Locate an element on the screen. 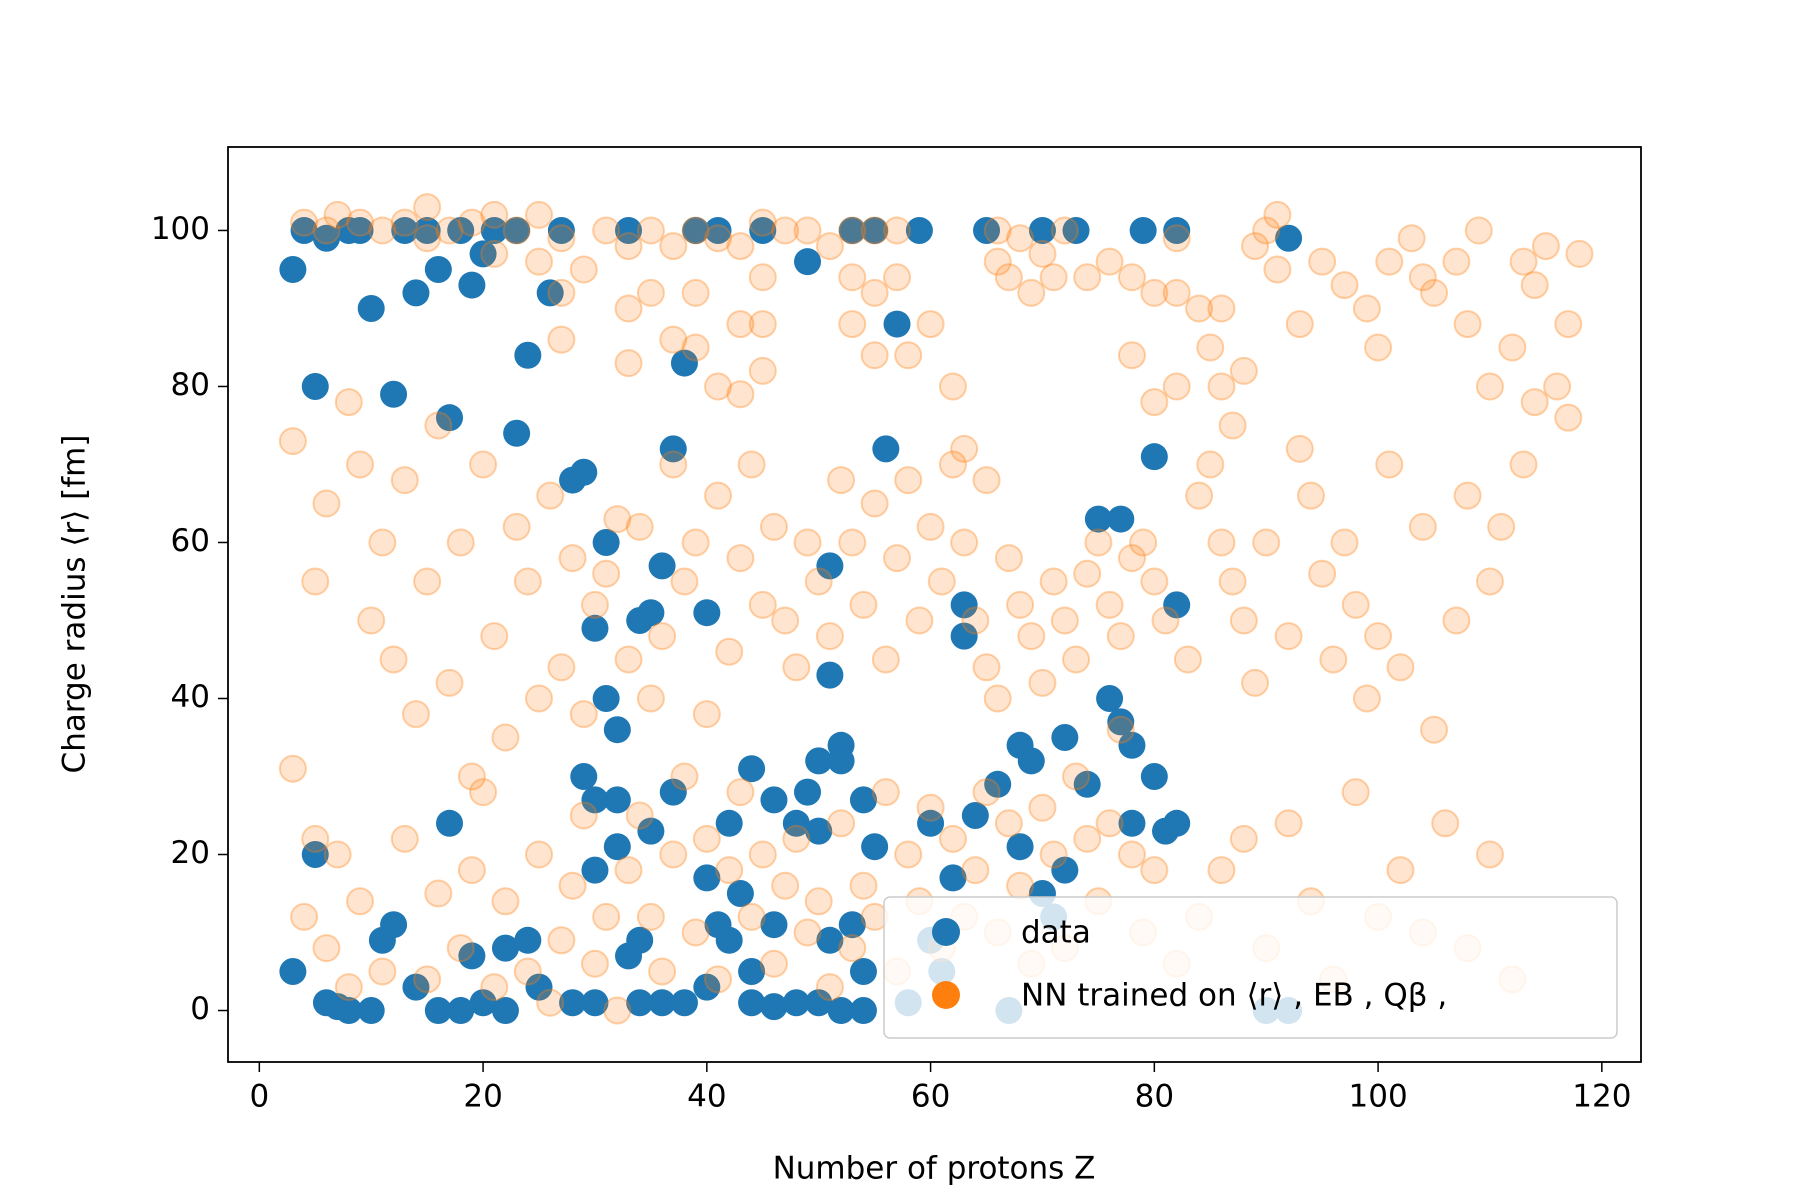 The width and height of the screenshot is (1800, 1200). y-tick-label: 100 is located at coordinates (180, 229).